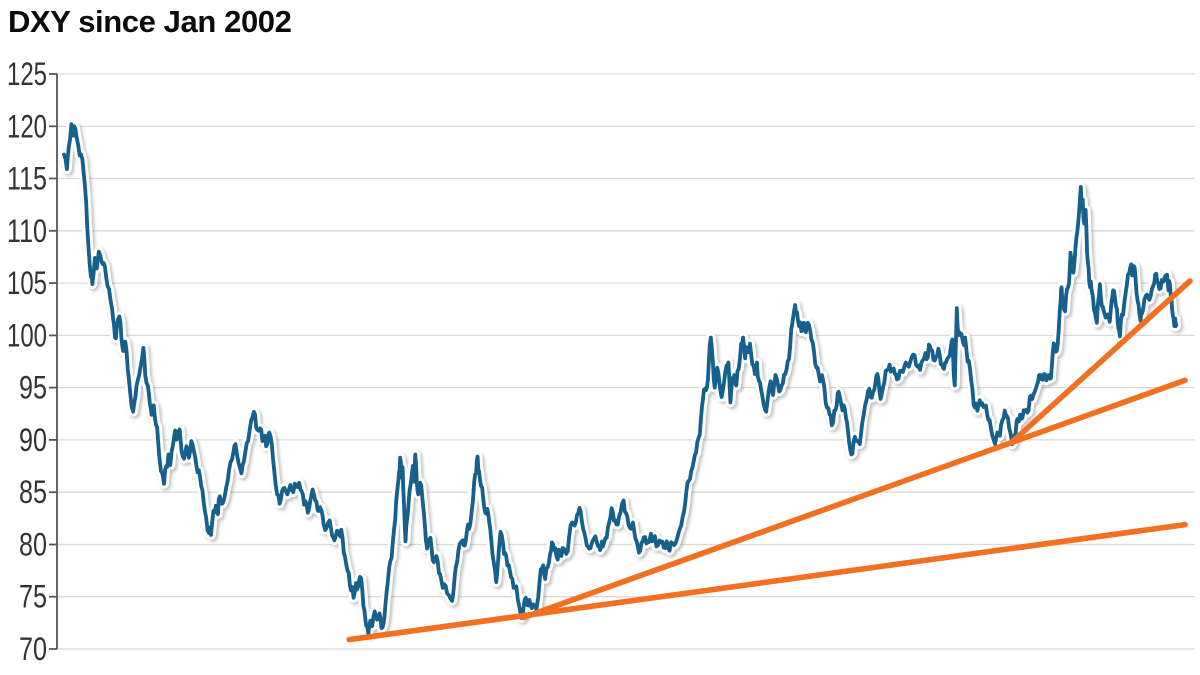 The width and height of the screenshot is (1200, 675). I want to click on y-tick-label: 80, so click(33, 545).